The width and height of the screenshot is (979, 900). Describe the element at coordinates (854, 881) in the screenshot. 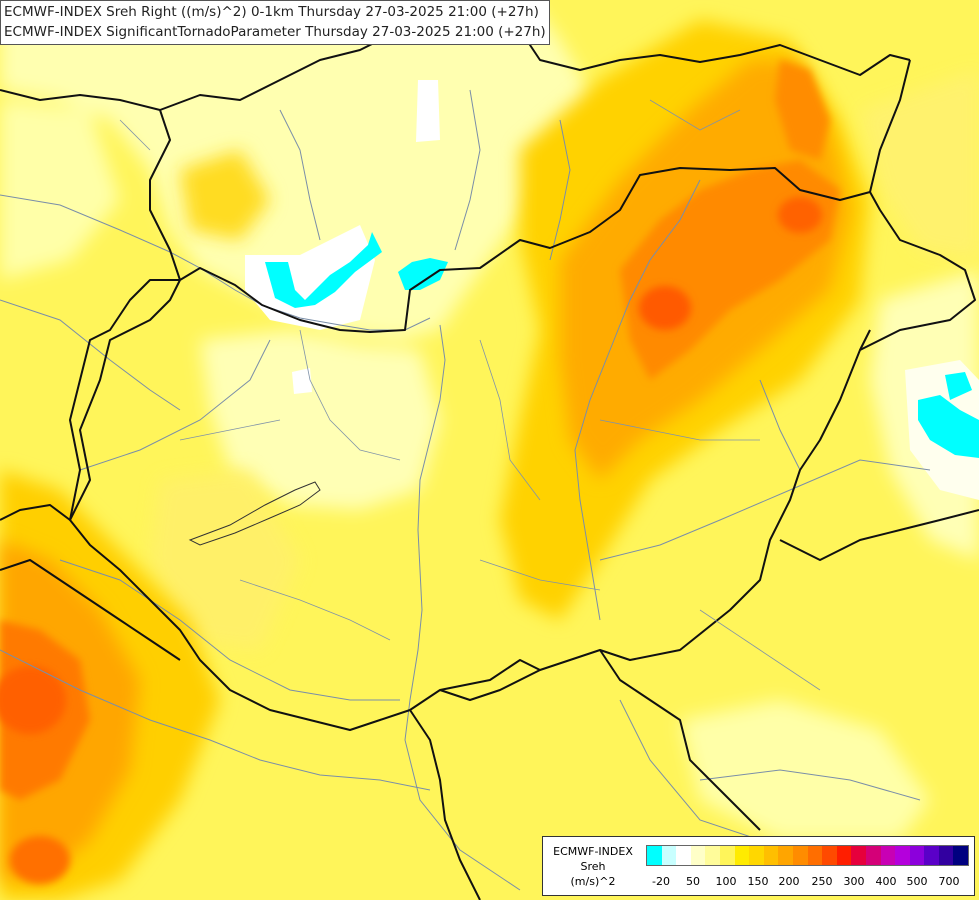

I see `legend-tick-label: 300` at that location.